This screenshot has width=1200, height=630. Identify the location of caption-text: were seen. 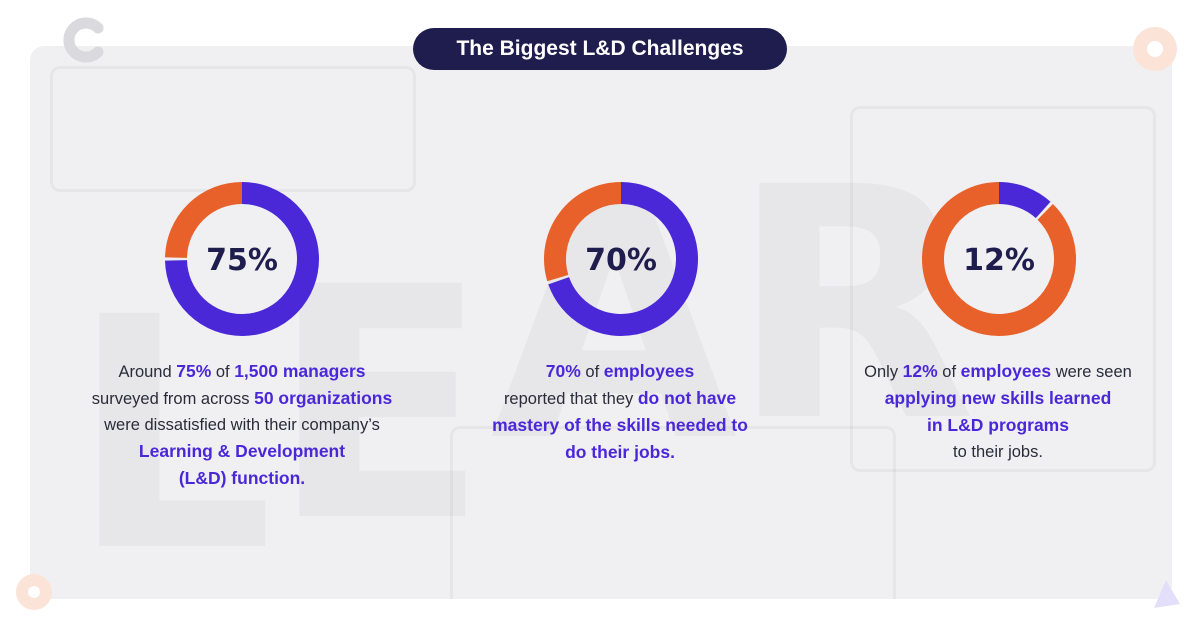
(1091, 372).